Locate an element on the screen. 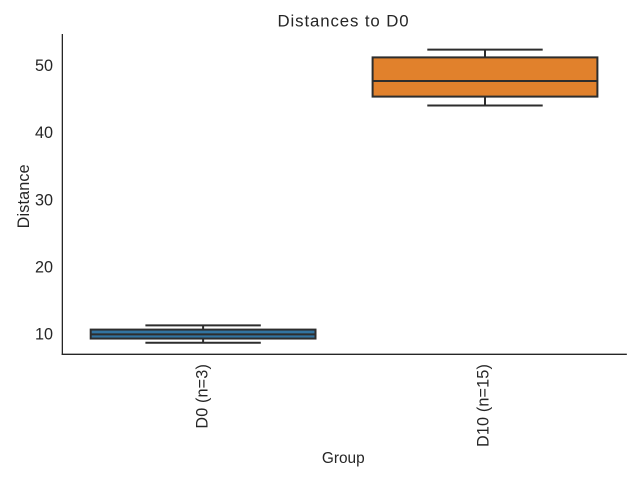  svg-text: Group is located at coordinates (343, 458).